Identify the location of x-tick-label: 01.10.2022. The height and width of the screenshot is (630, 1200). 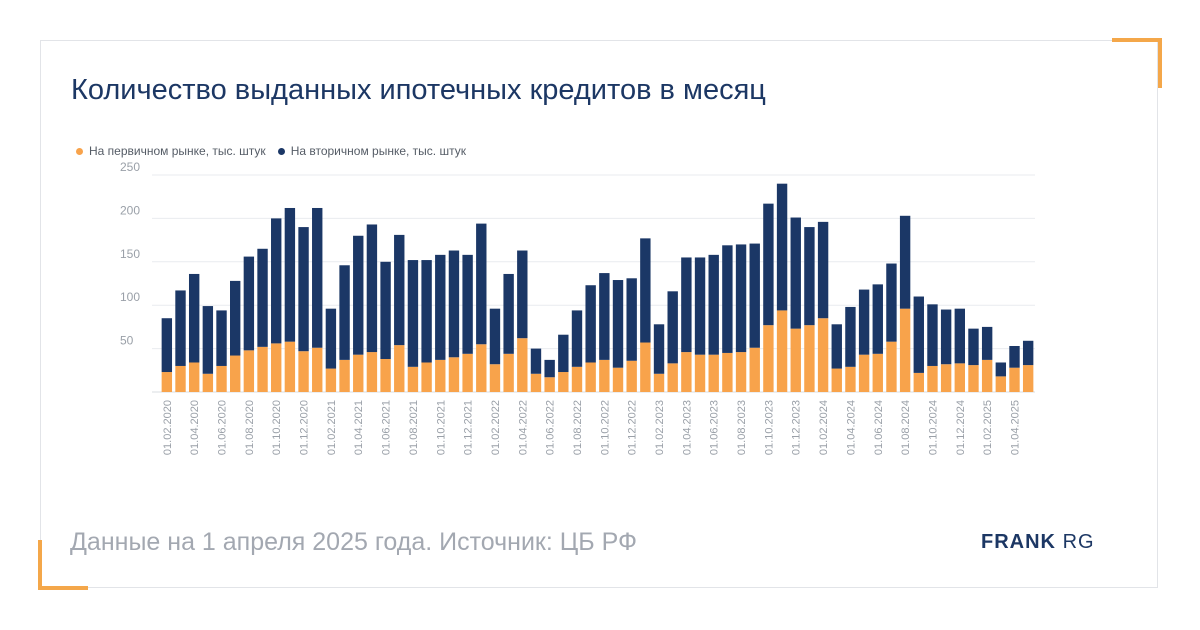
(605, 427).